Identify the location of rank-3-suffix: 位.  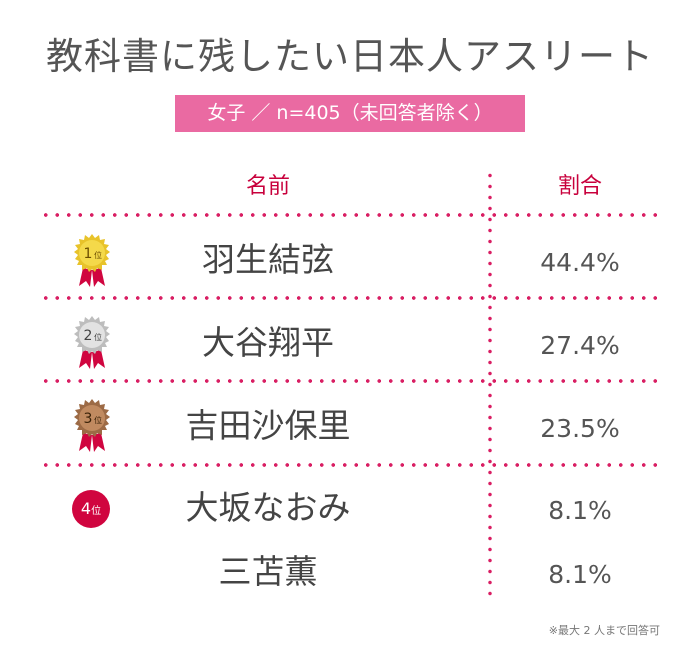
(98, 420).